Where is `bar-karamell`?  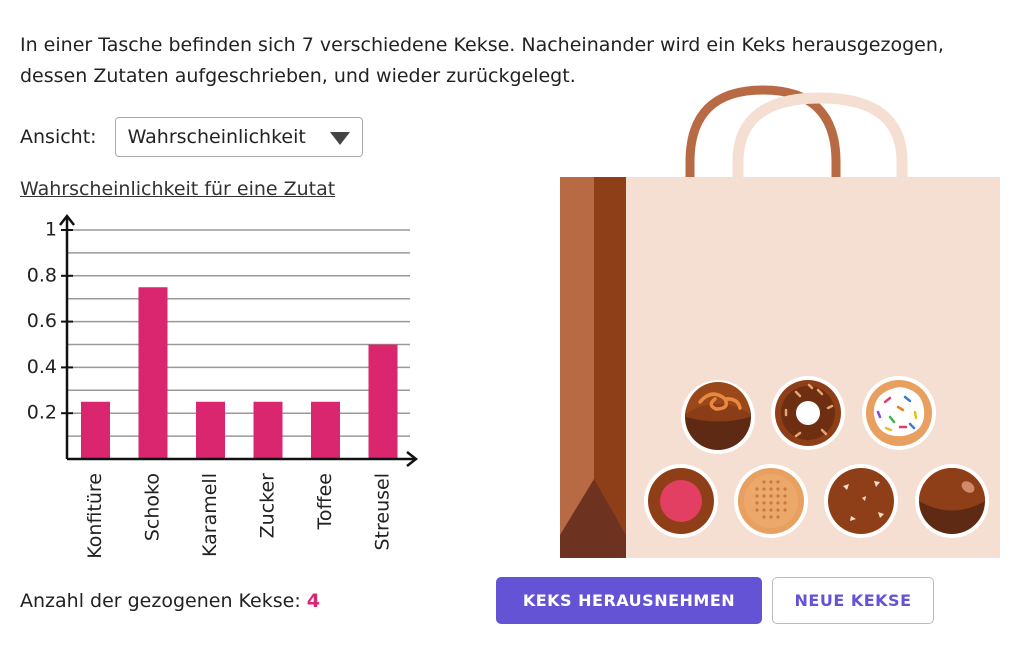 bar-karamell is located at coordinates (210, 430).